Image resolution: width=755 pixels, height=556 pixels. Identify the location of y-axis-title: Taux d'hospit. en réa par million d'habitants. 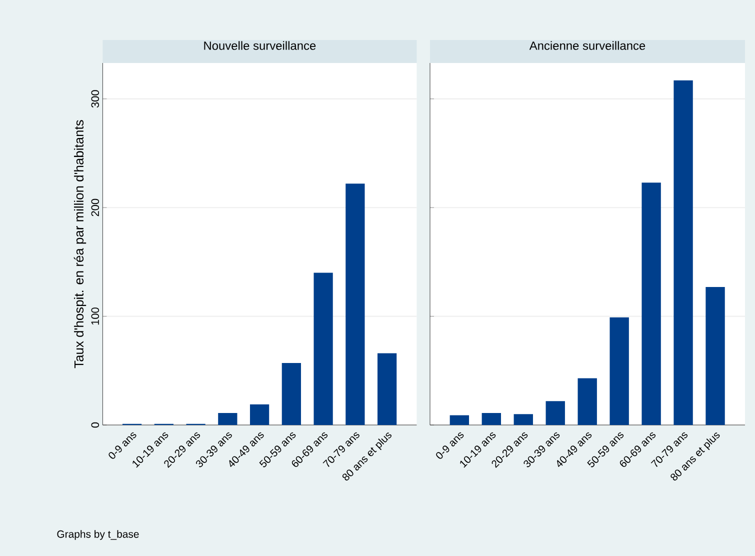
(80, 244).